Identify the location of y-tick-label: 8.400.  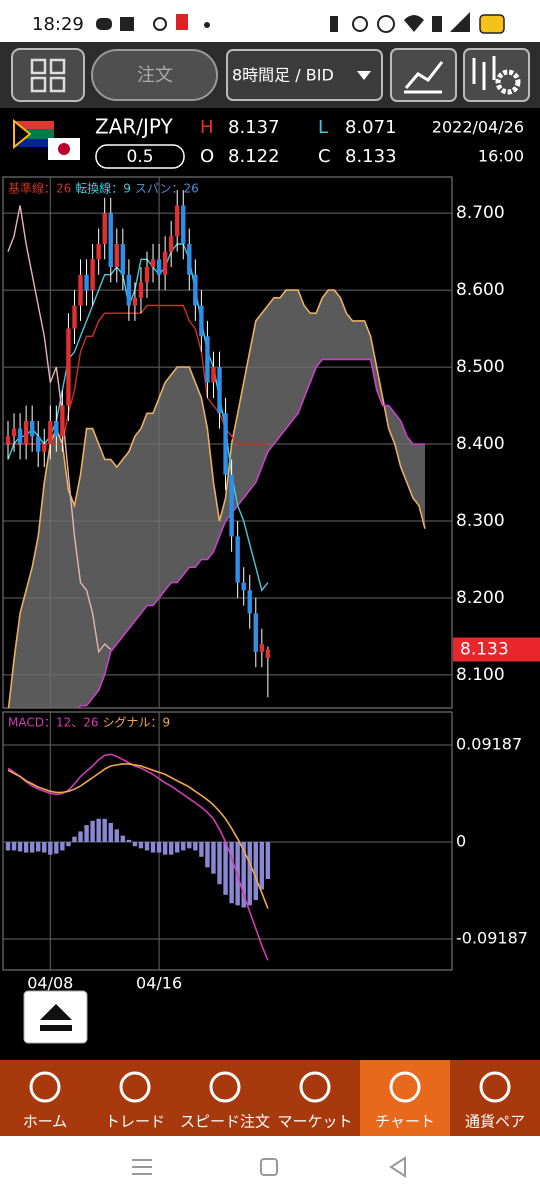
(480, 444).